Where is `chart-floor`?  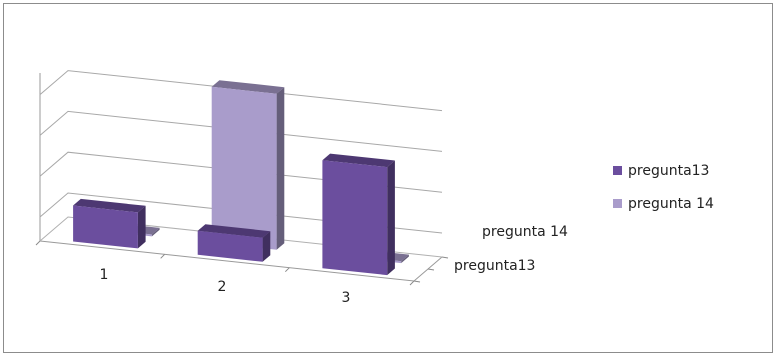
chart-floor is located at coordinates (242, 251).